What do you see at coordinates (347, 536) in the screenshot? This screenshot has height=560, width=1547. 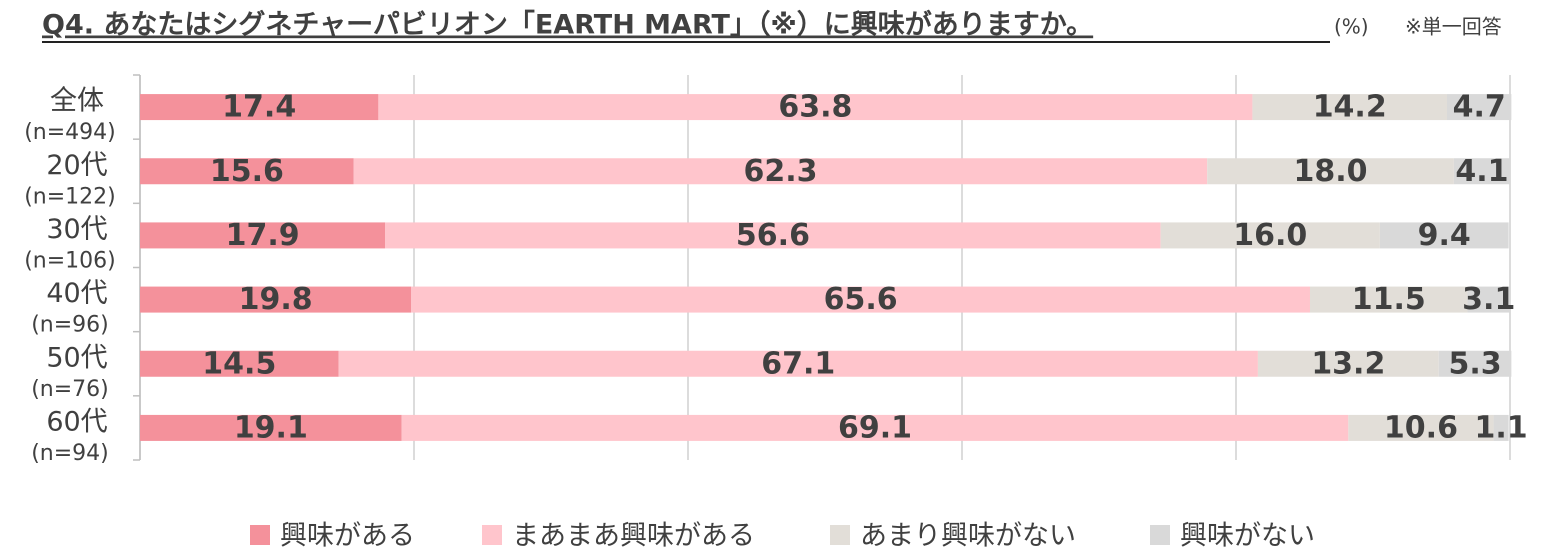 I see `legend-label: 興味がある` at bounding box center [347, 536].